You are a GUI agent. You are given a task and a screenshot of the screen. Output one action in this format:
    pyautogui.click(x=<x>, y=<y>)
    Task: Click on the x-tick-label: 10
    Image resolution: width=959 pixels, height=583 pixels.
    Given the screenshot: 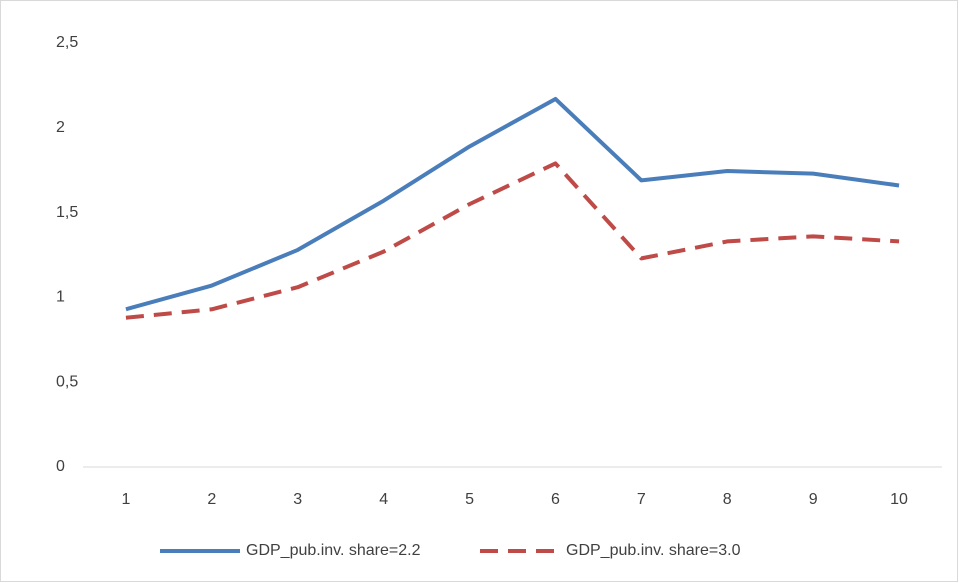 What is the action you would take?
    pyautogui.click(x=899, y=499)
    